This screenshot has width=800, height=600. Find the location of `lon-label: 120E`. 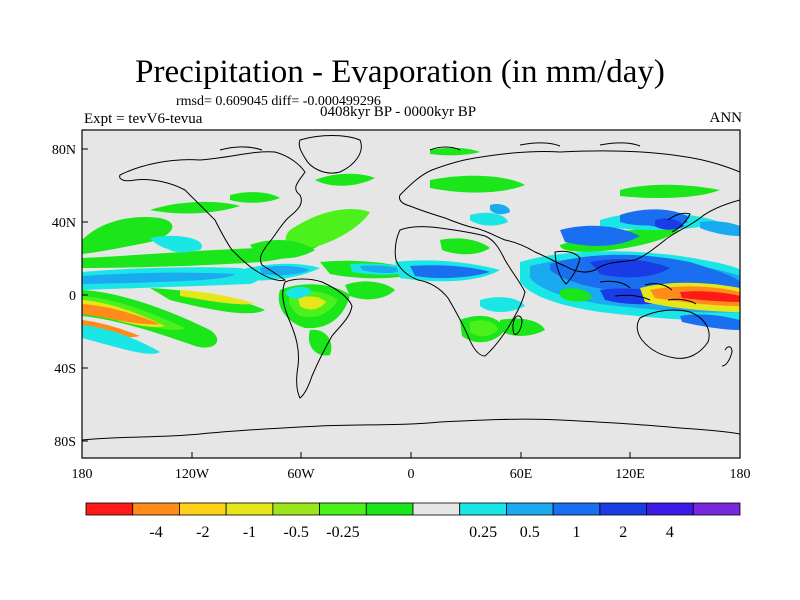

lon-label: 120E is located at coordinates (630, 474).